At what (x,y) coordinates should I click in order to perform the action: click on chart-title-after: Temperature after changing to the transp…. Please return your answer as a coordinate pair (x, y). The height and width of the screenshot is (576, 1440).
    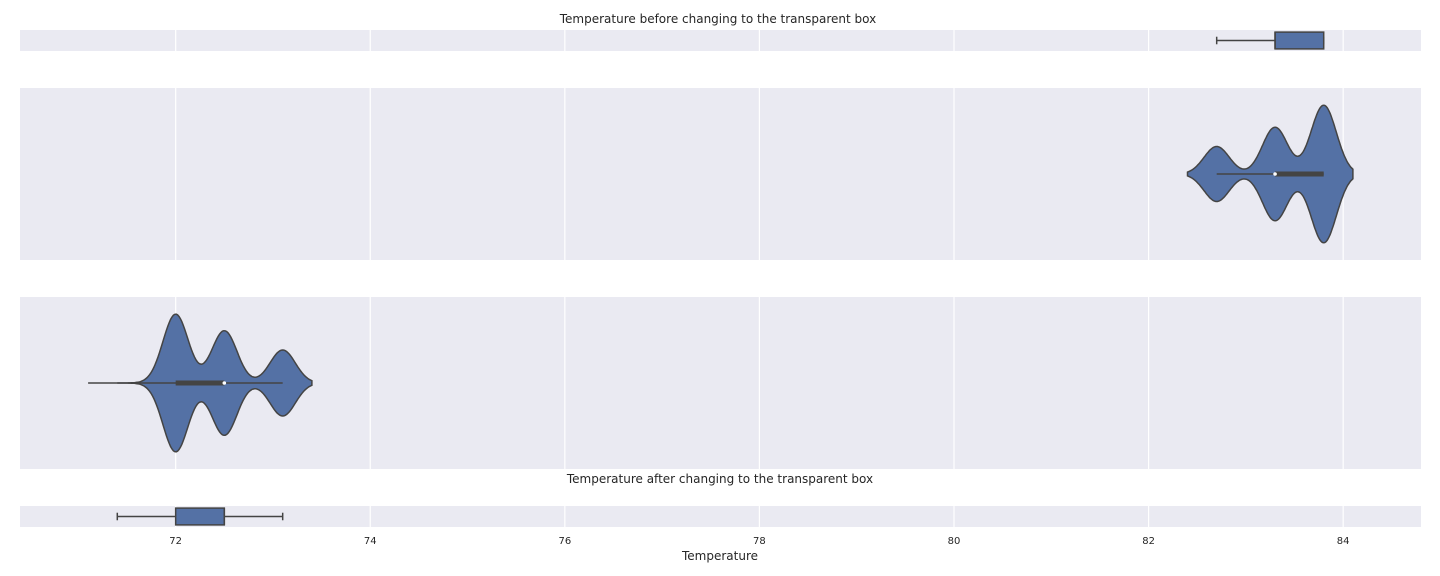
    Looking at the image, I should click on (719, 479).